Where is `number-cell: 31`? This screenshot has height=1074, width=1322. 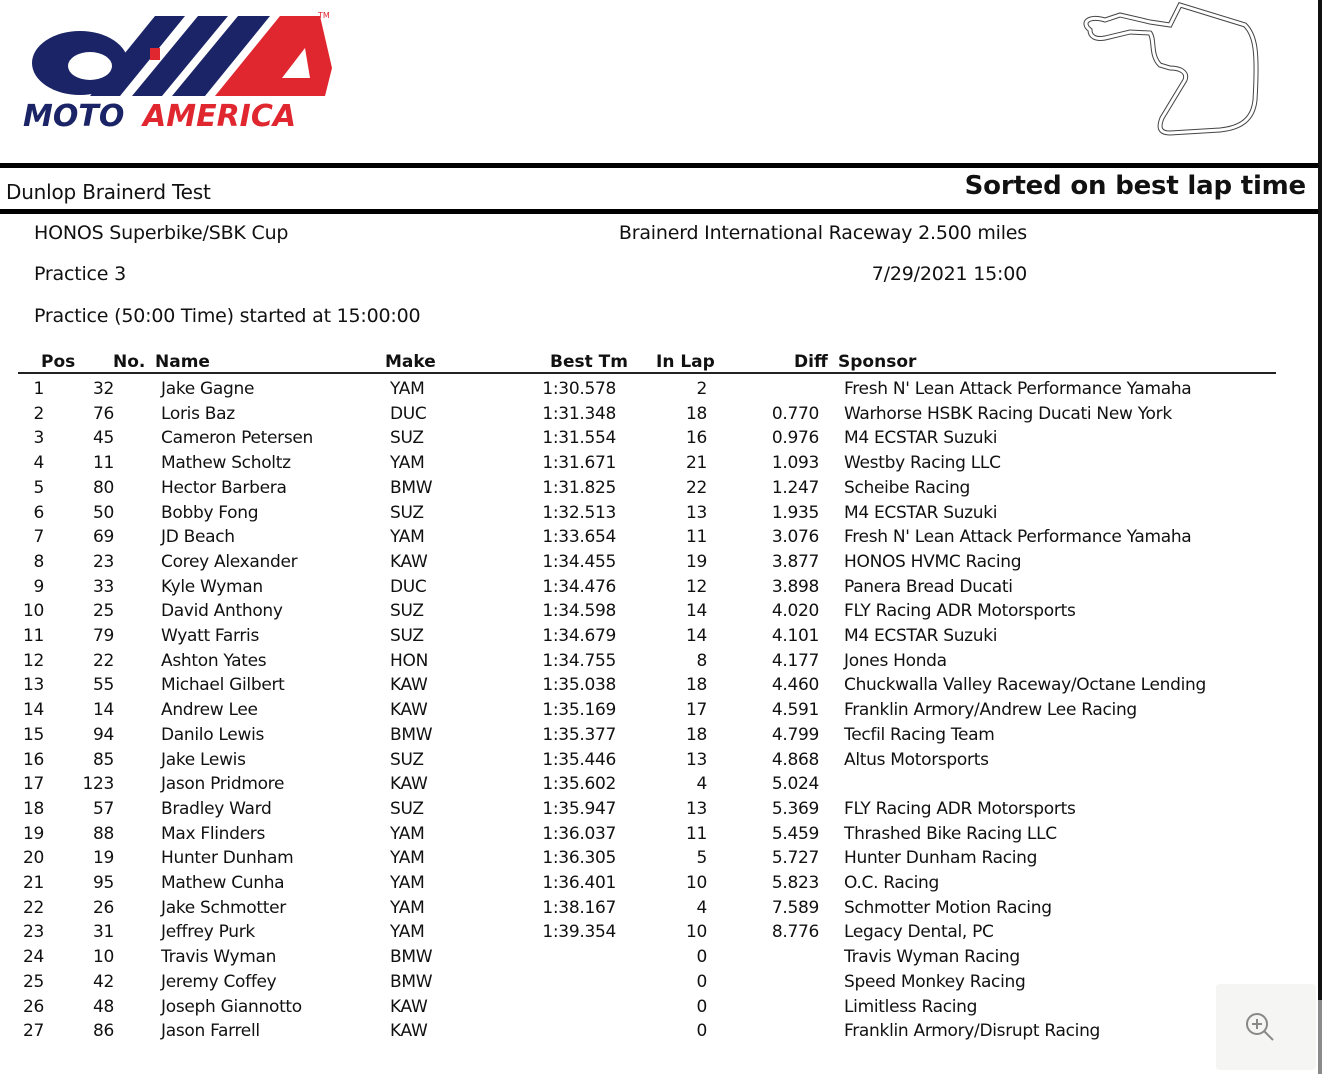
number-cell: 31 is located at coordinates (103, 932).